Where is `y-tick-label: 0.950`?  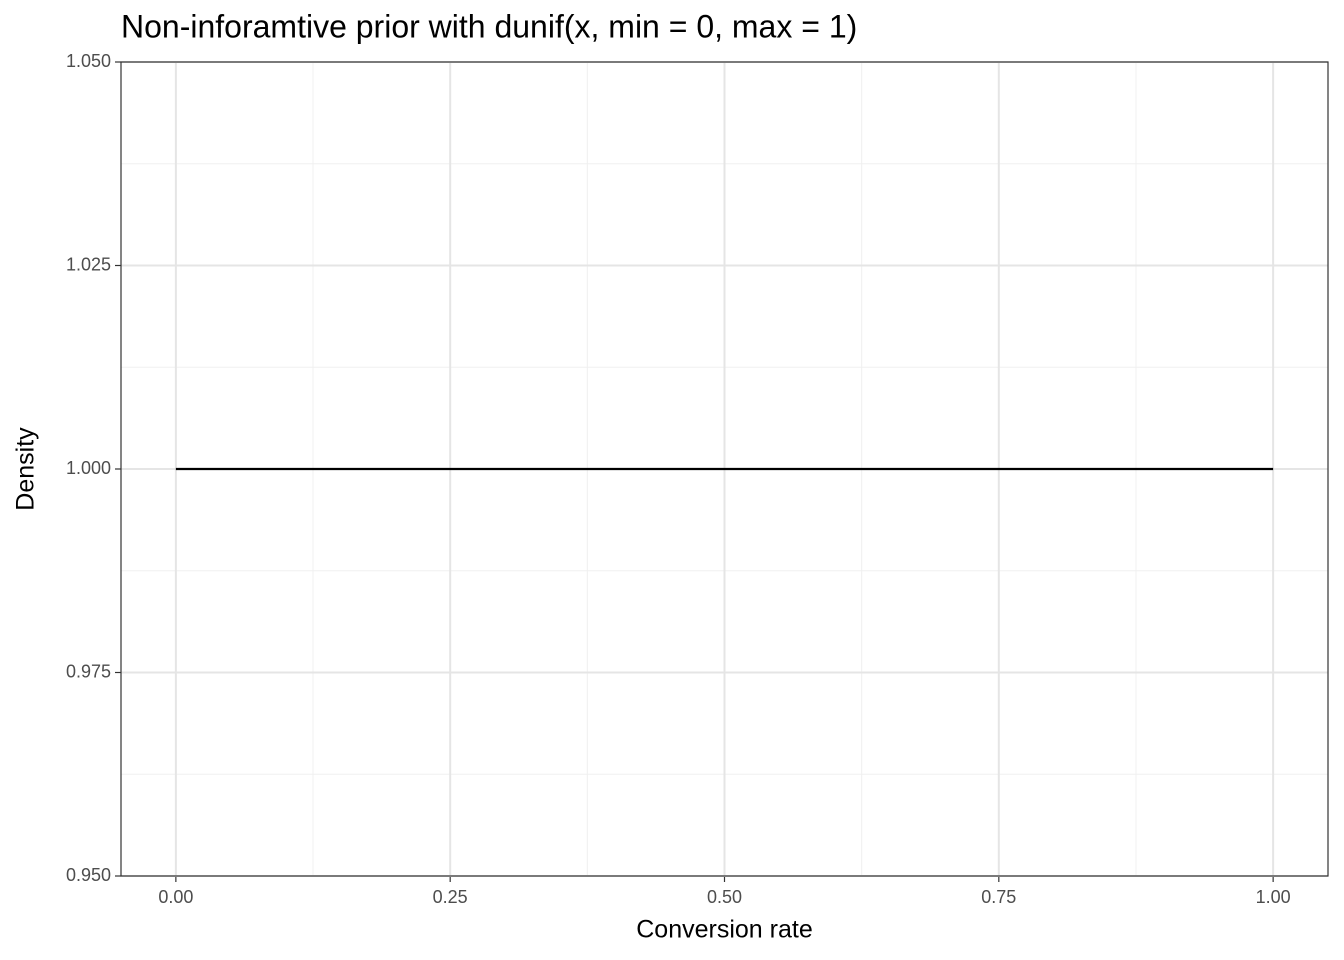
y-tick-label: 0.950 is located at coordinates (88, 875).